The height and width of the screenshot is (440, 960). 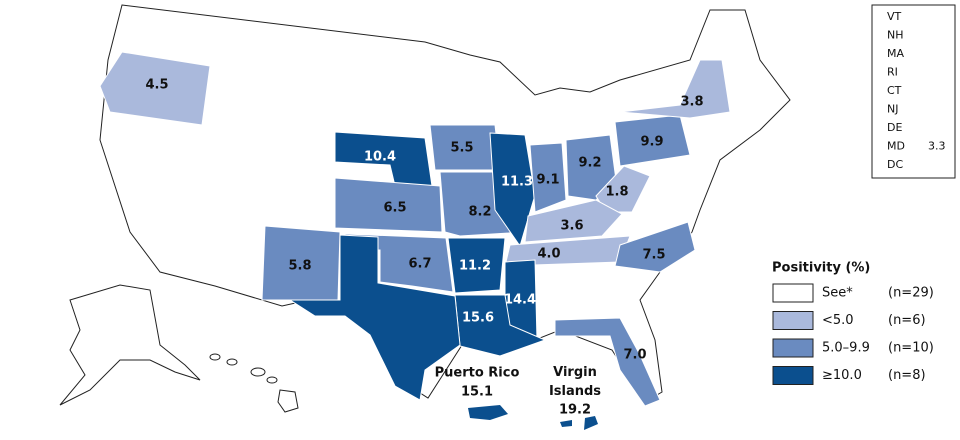 I want to click on state-label: 6.7, so click(x=419, y=264).